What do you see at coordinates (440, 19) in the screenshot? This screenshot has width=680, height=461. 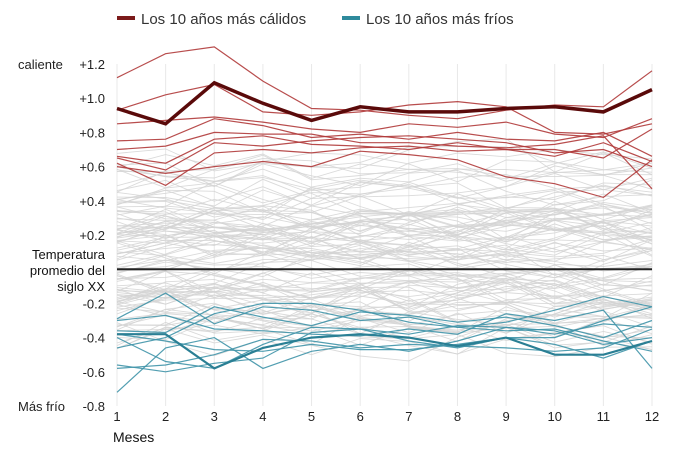 I see `legend-label: Los 10 años más fríos` at bounding box center [440, 19].